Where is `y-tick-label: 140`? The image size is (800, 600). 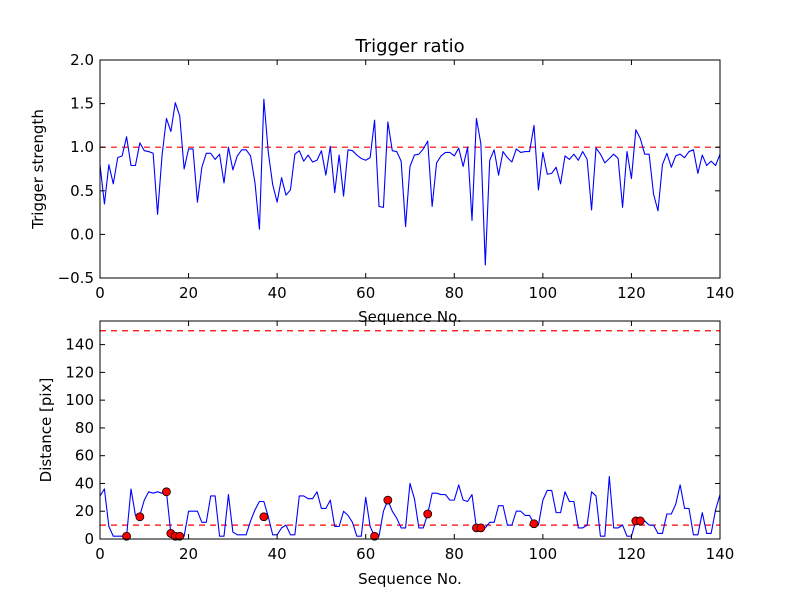
y-tick-label: 140 is located at coordinates (79, 345).